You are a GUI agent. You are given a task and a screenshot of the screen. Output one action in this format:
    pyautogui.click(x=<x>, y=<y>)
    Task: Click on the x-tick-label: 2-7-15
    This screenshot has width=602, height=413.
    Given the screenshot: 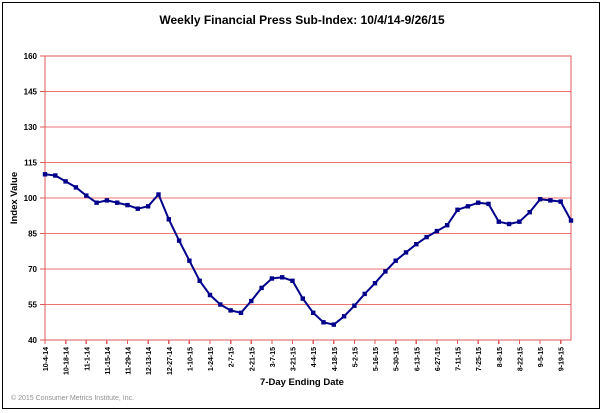 What is the action you would take?
    pyautogui.click(x=232, y=357)
    